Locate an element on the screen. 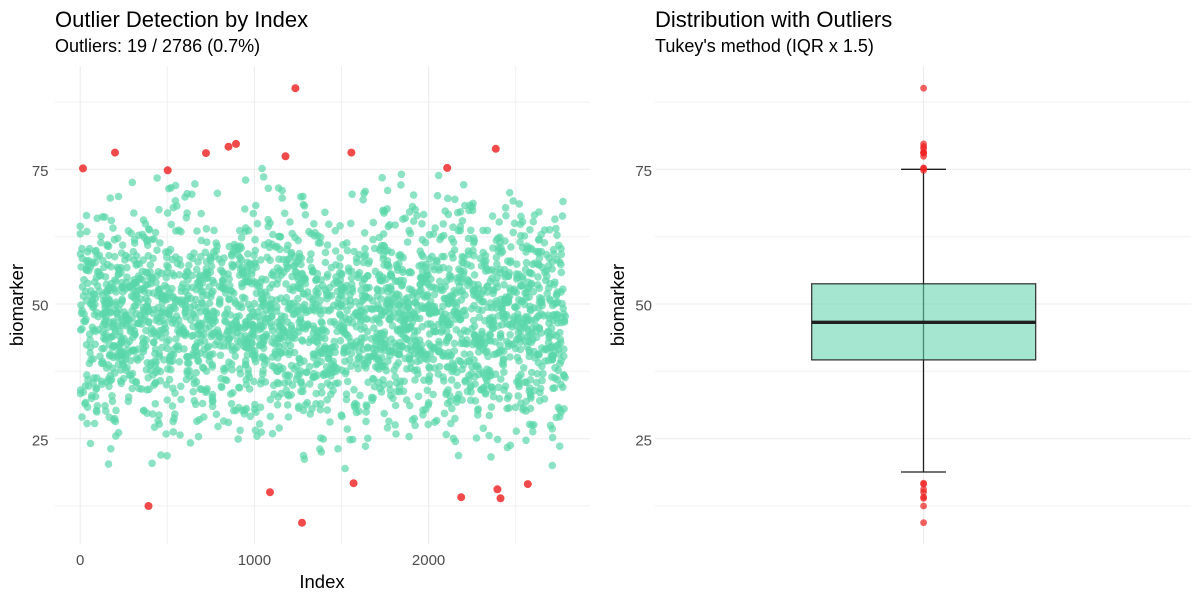 This screenshot has height=600, width=1200. svg-text: Outliers: 19 / 2786 (0.7%) is located at coordinates (157, 46).